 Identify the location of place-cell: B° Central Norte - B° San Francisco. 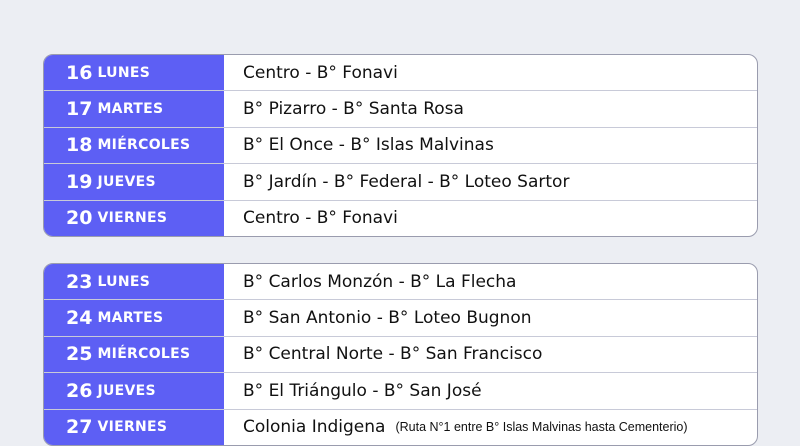
(490, 354).